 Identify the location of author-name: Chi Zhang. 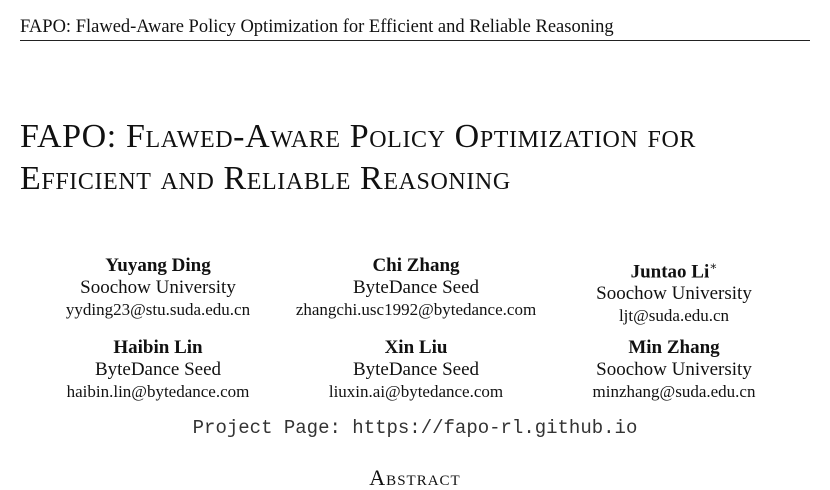
(416, 265).